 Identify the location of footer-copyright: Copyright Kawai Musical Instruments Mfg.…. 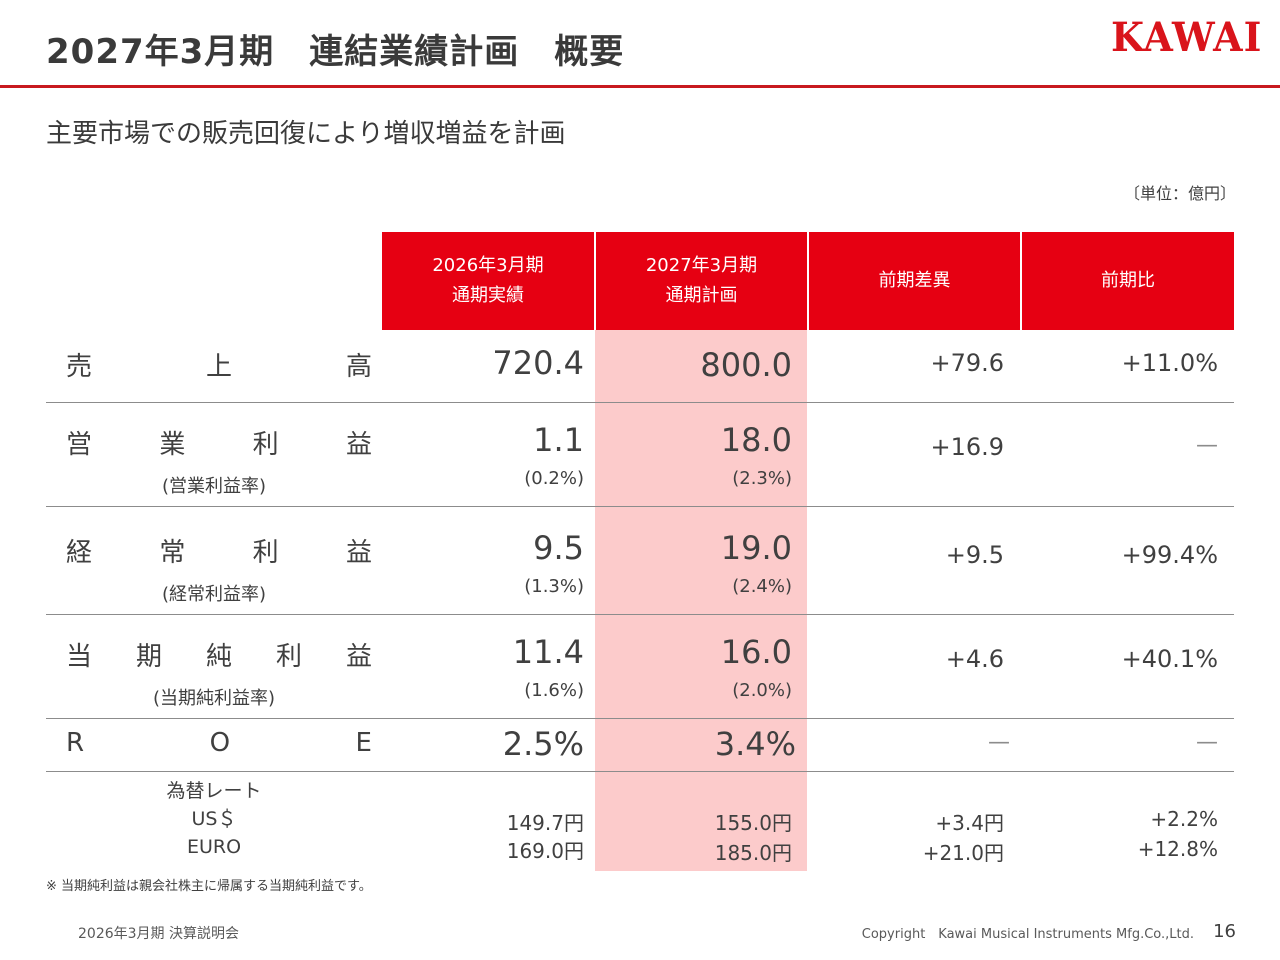
(1027, 934).